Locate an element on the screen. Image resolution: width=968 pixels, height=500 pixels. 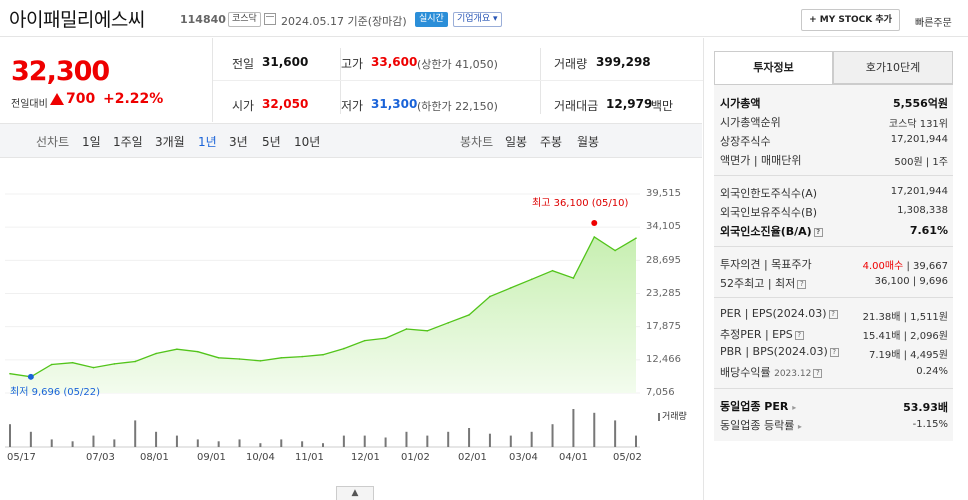
market-cap-rank-value: 코스닥 131위 is located at coordinates (918, 124).